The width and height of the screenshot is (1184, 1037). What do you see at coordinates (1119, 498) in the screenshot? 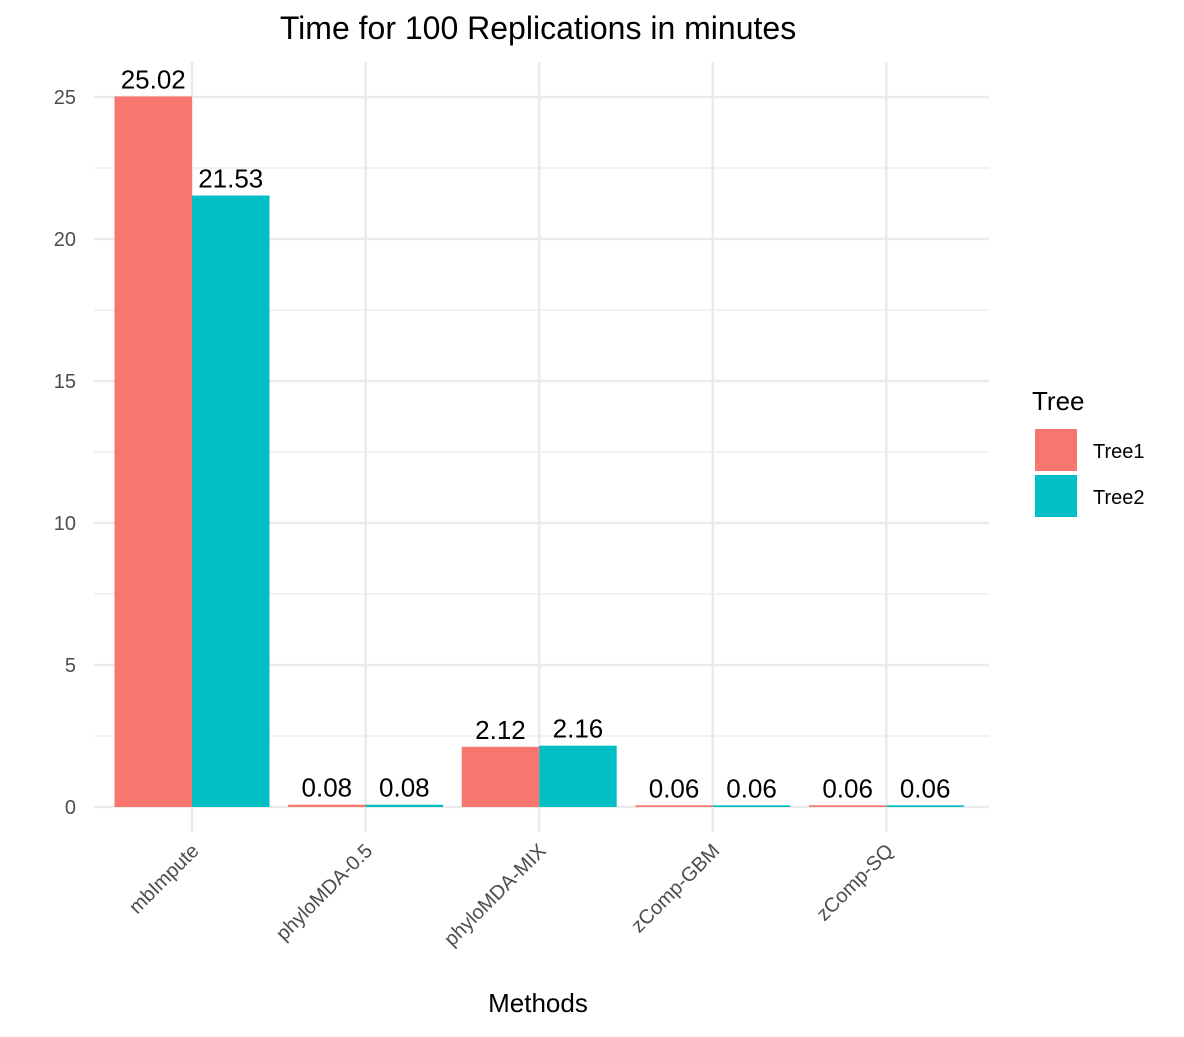
I see `legend-label: Tree2` at bounding box center [1119, 498].